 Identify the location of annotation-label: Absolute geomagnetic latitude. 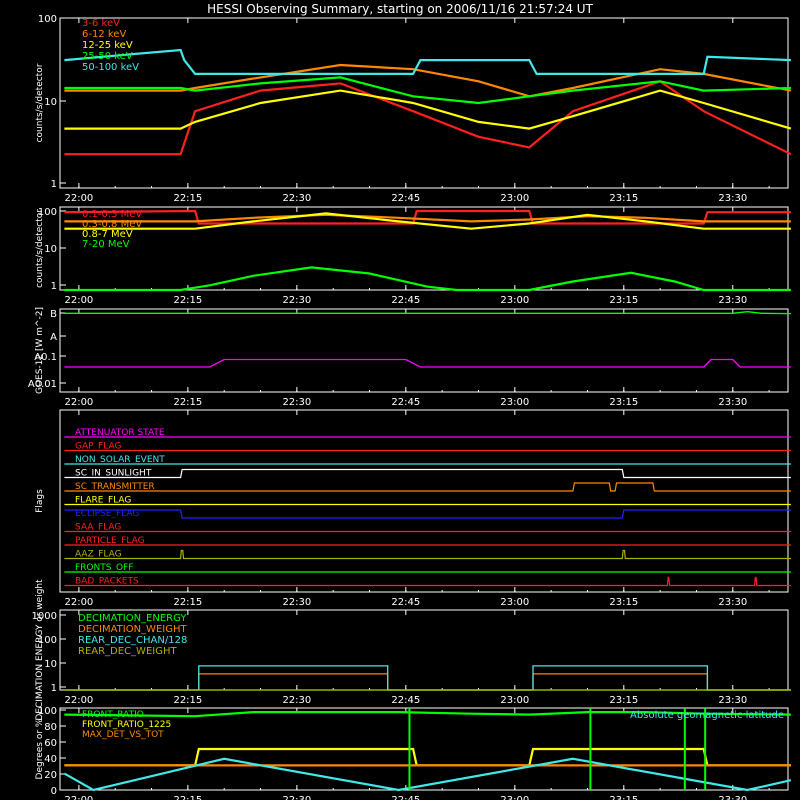
(707, 715).